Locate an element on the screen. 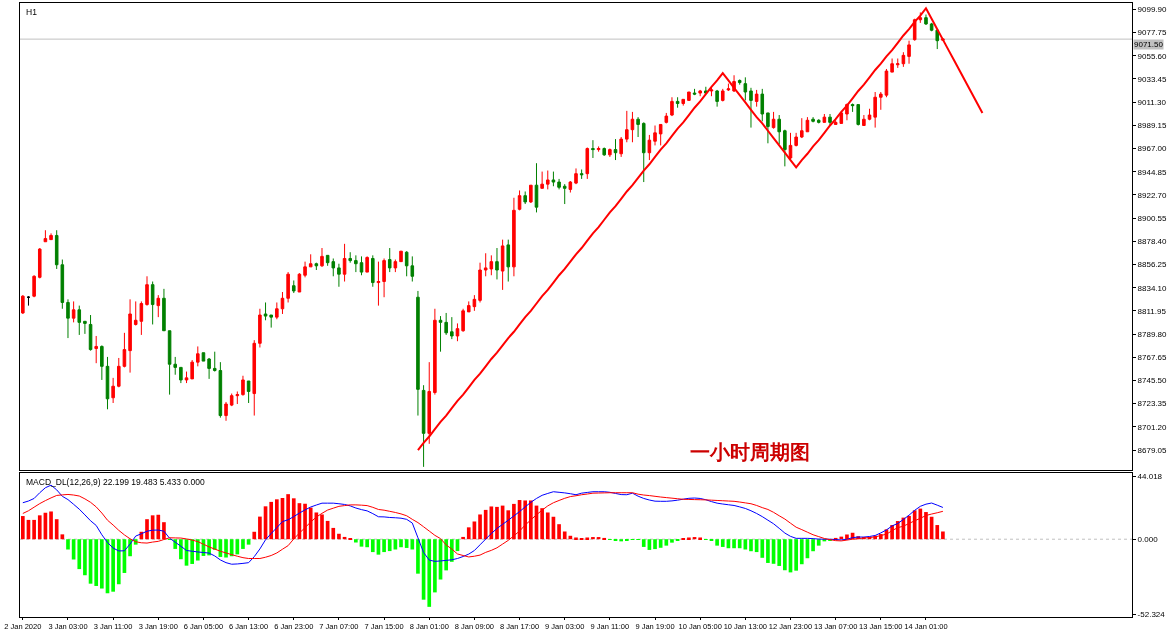  y-tick-label: 0.000 is located at coordinates (1148, 540).